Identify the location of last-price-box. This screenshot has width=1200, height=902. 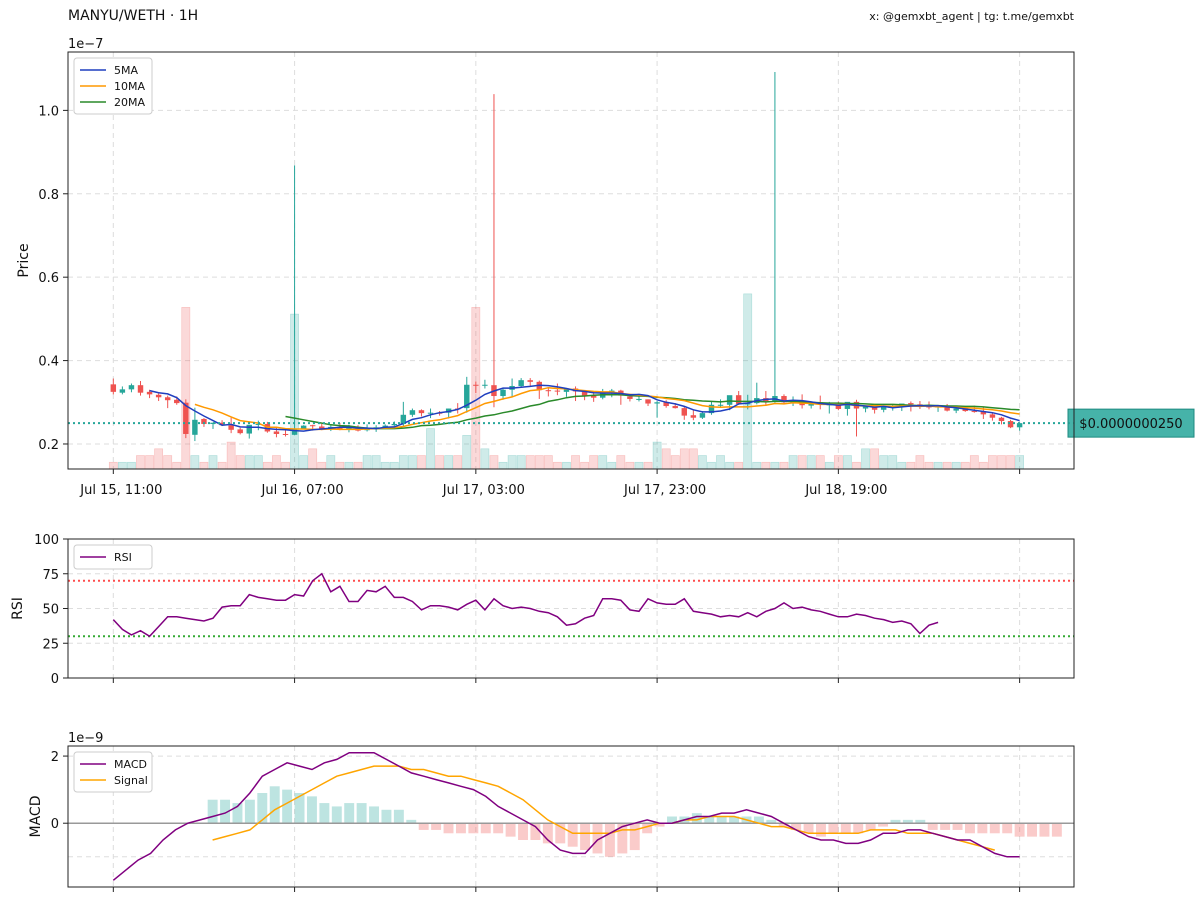
(1131, 423).